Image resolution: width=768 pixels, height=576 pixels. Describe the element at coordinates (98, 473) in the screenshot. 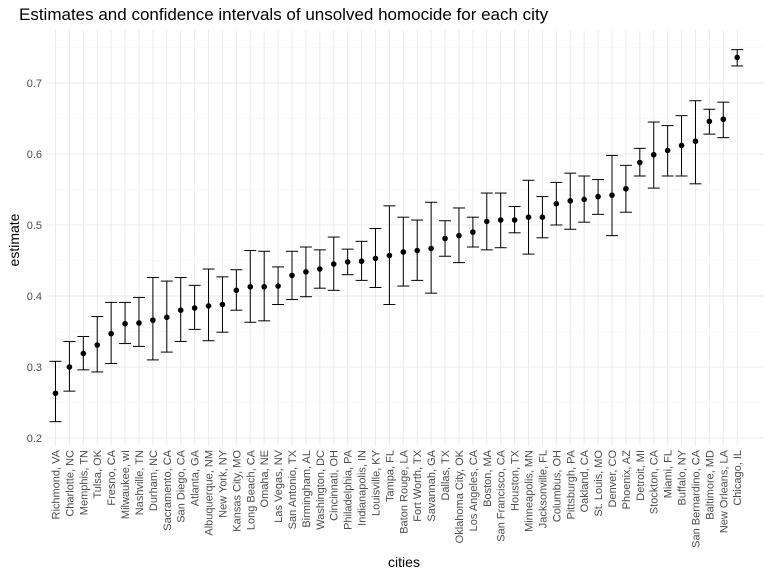

I see `x-tick-label: Tulsa, OK` at that location.